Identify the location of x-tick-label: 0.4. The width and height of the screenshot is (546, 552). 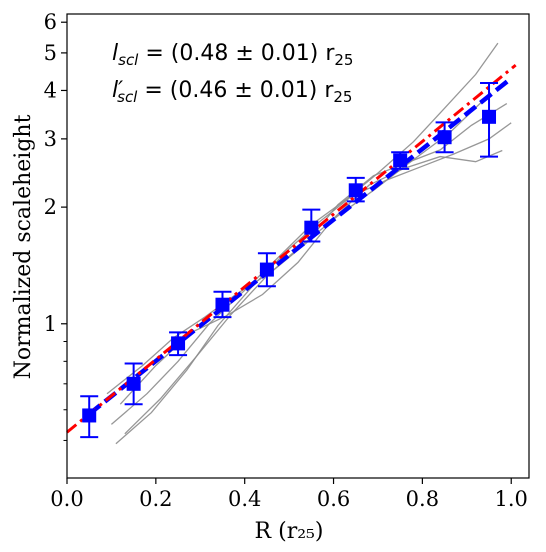
(244, 499).